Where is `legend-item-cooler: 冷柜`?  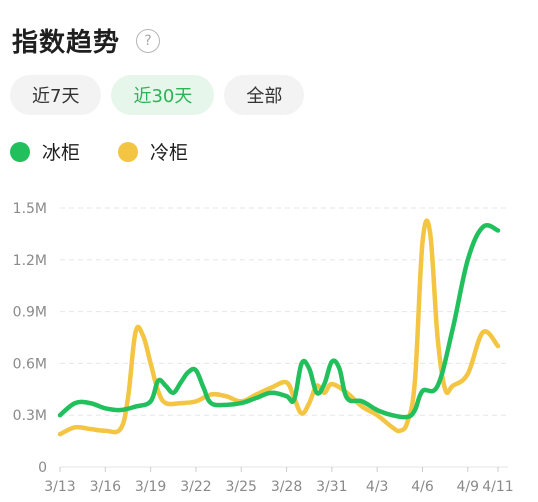
legend-item-cooler: 冷柜 is located at coordinates (153, 151).